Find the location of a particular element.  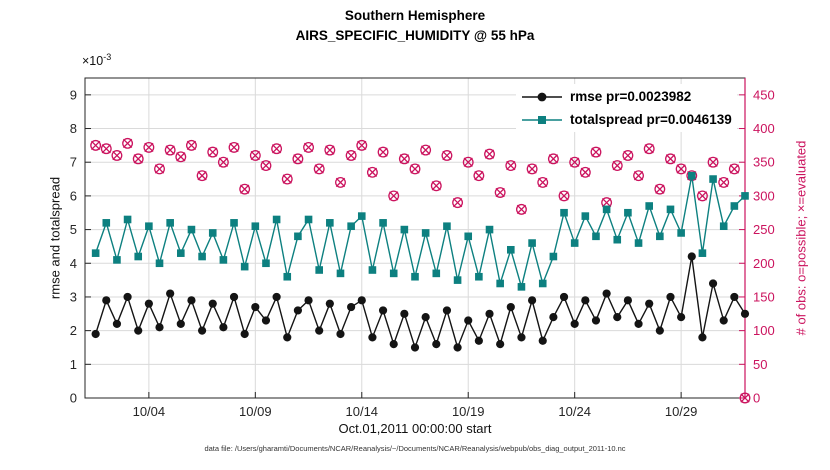

y-right-tick-label: 400 is located at coordinates (764, 128).